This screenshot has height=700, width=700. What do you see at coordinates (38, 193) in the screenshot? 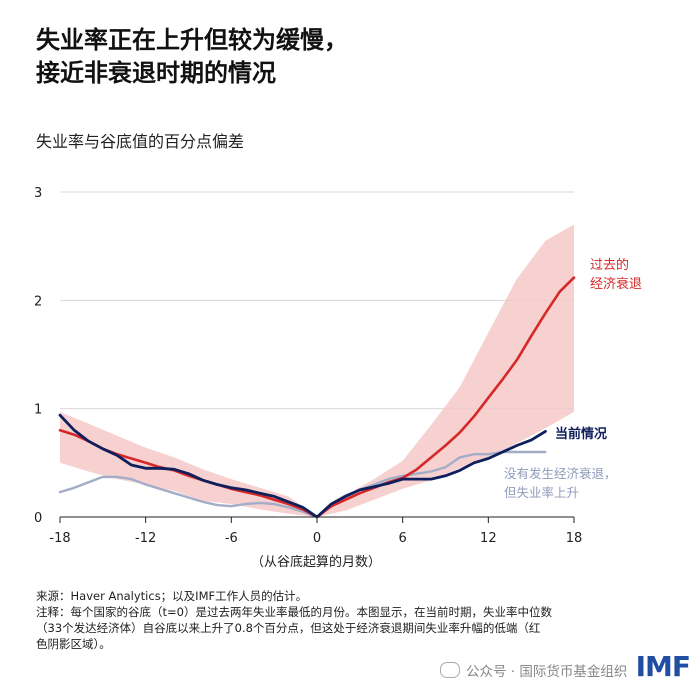
I see `y-tick-label-3: 3` at bounding box center [38, 193].